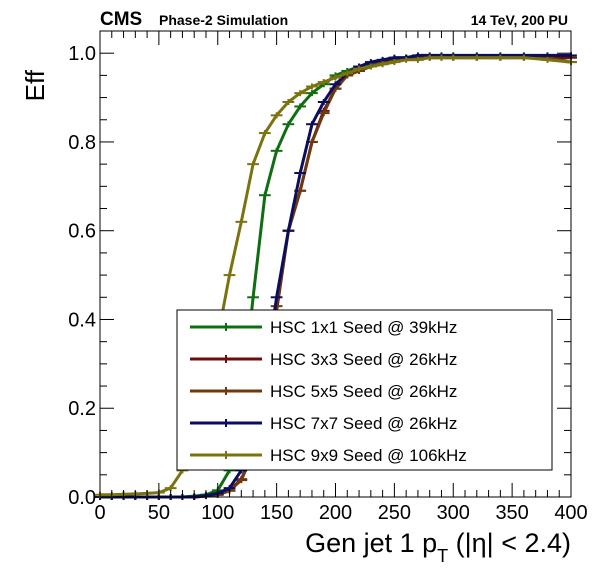 The image size is (596, 572). What do you see at coordinates (99, 513) in the screenshot?
I see `x-tick-label: 0` at bounding box center [99, 513].